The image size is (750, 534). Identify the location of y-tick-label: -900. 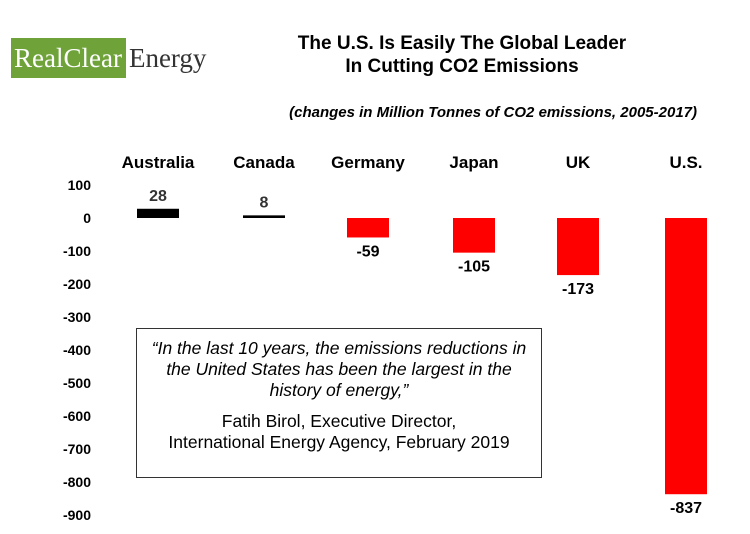
(77, 515).